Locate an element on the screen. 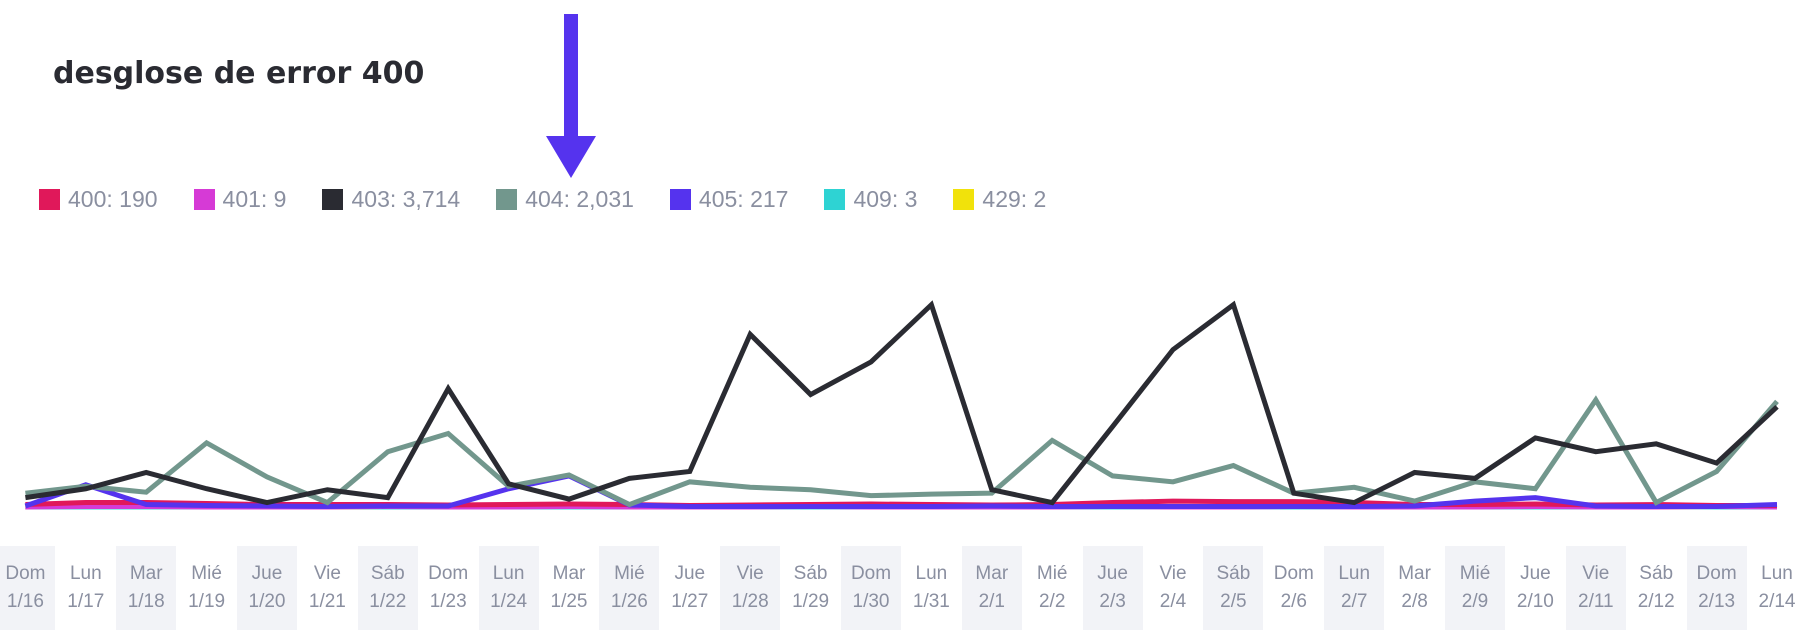 This screenshot has height=630, width=1808. x-tick-label: Sáb 1/29 is located at coordinates (811, 587).